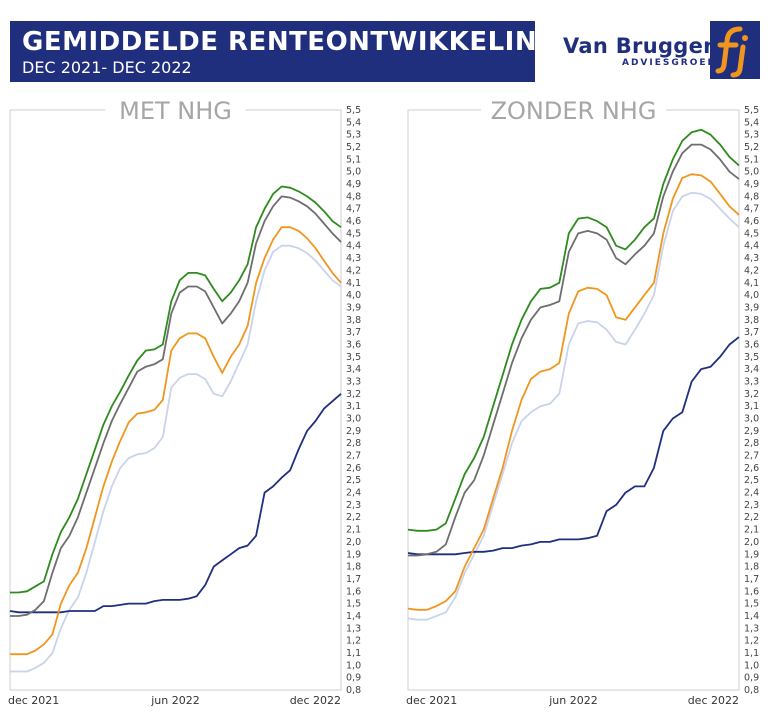 Image resolution: width=776 pixels, height=716 pixels. Describe the element at coordinates (751, 419) in the screenshot. I see `y-tick-label: 3,0` at that location.